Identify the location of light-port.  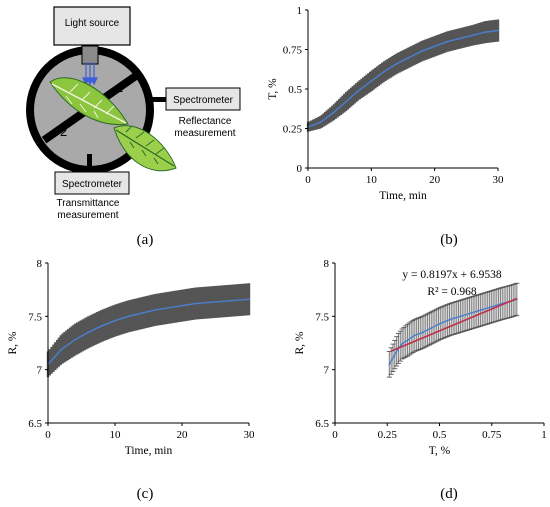
(90, 55).